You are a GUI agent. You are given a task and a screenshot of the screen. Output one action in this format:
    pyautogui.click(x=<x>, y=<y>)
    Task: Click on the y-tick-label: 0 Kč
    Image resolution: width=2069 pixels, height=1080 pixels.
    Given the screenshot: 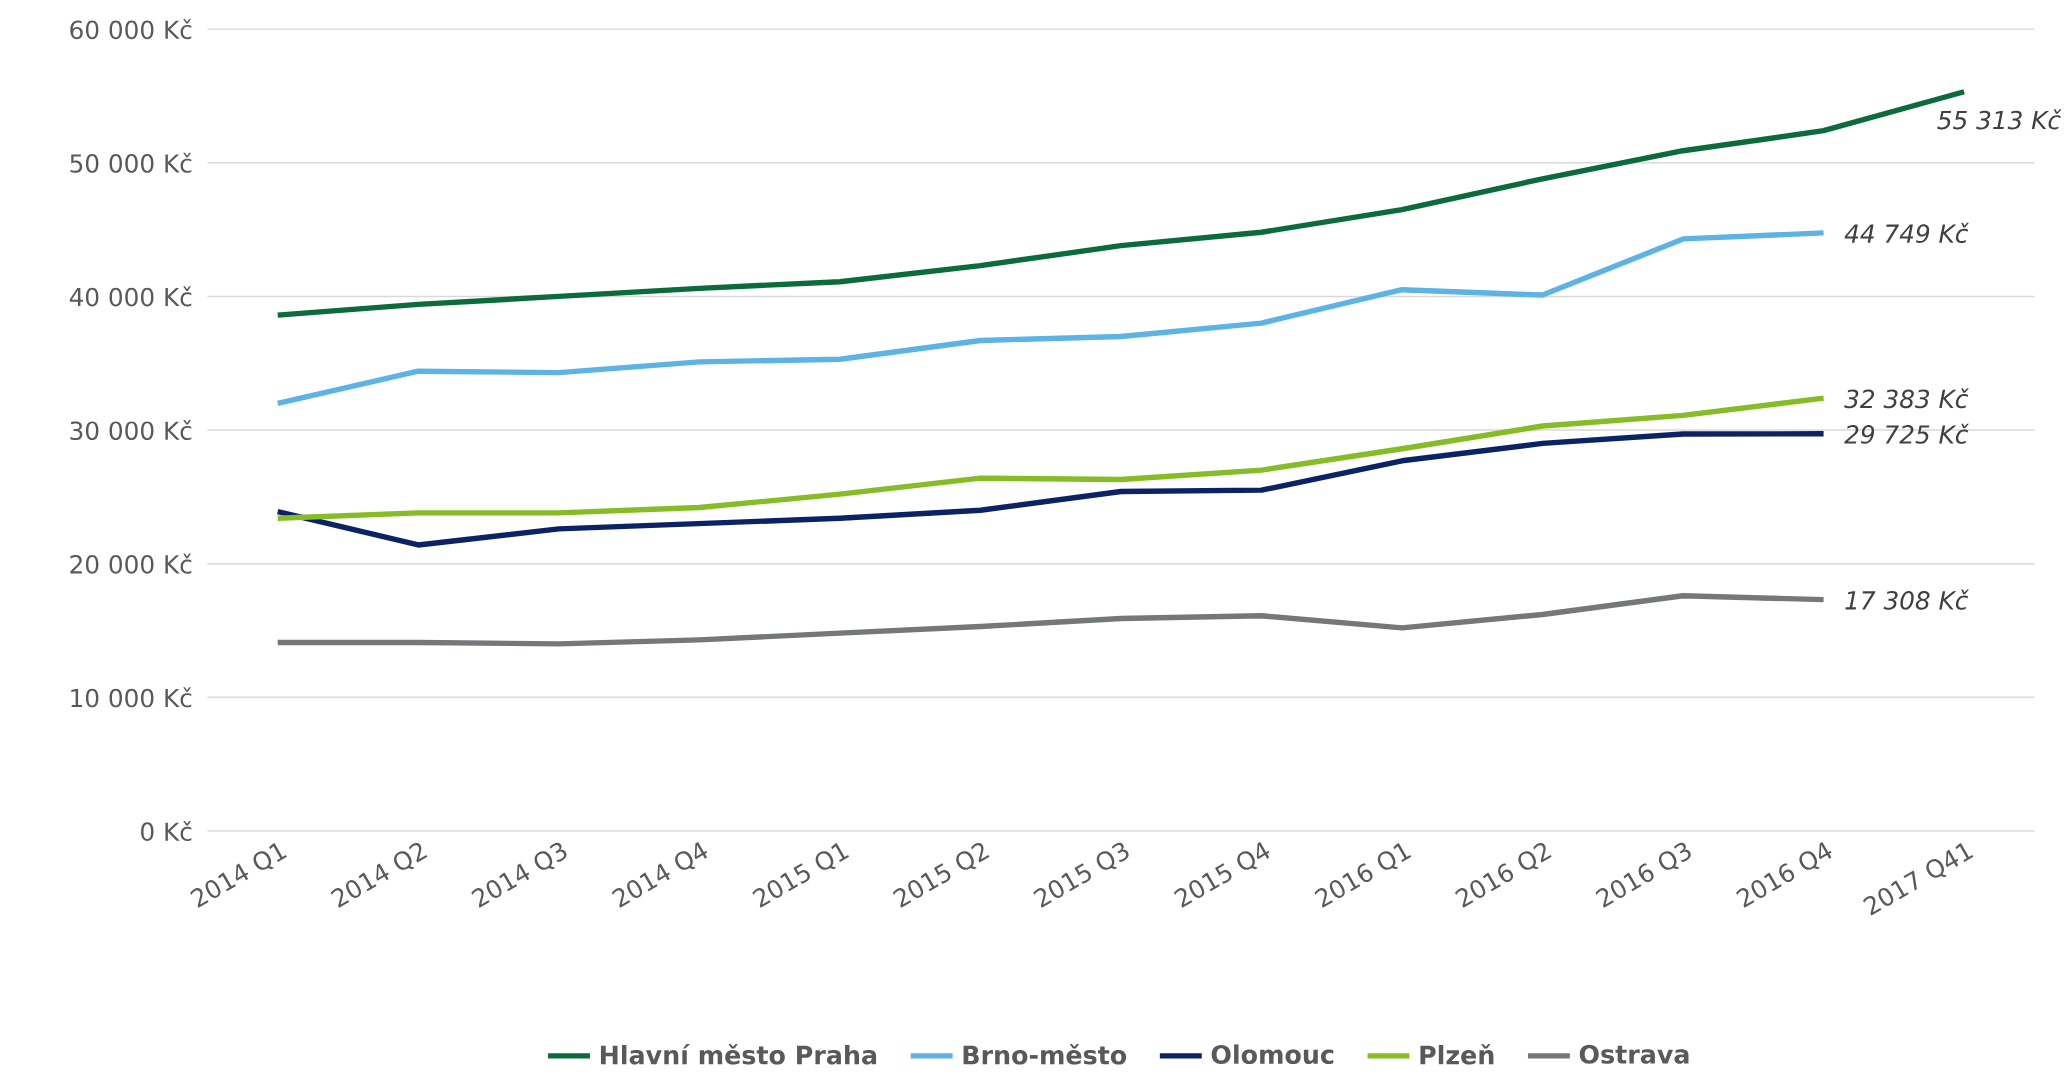 What is the action you would take?
    pyautogui.click(x=166, y=831)
    